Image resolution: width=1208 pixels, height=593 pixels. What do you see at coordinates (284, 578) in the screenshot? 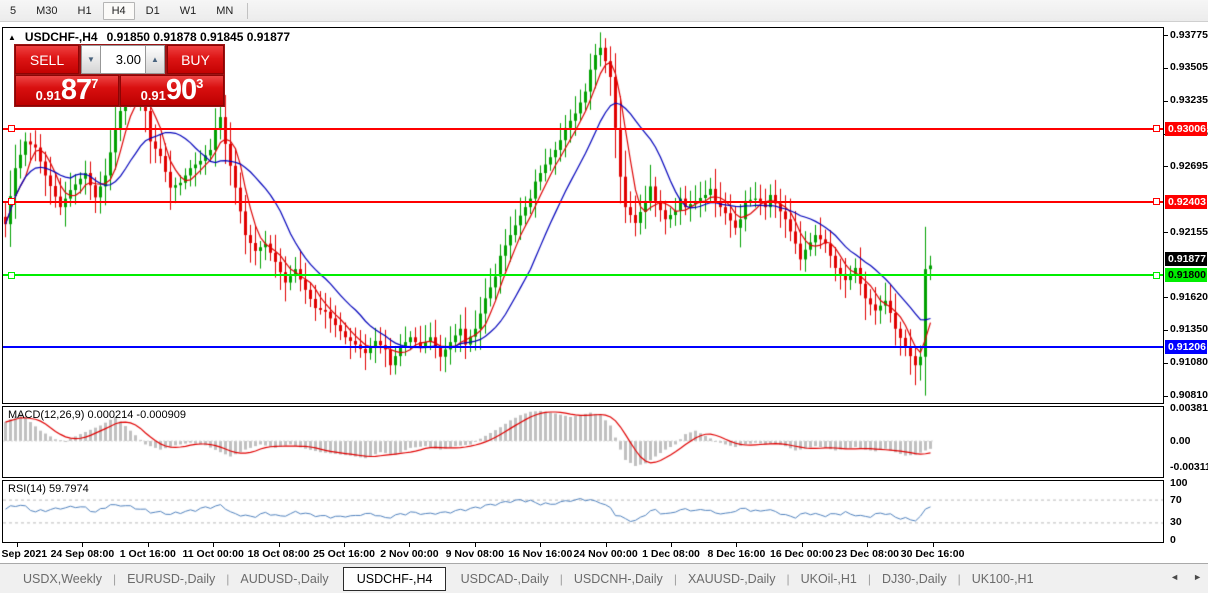
I see `symbol-tab-audusd-daily: AUDUSD-,Daily` at bounding box center [284, 578].